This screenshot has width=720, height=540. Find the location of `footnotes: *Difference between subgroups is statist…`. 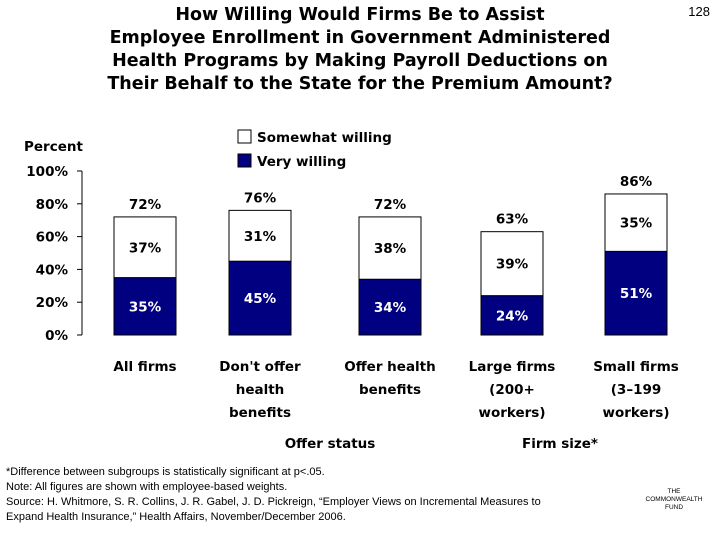

footnotes: *Difference between subgroups is statist… is located at coordinates (311, 495).